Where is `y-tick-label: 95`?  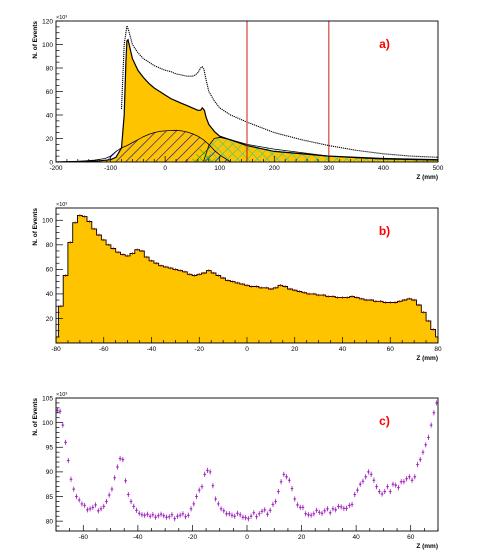
y-tick-label: 95 is located at coordinates (50, 448).